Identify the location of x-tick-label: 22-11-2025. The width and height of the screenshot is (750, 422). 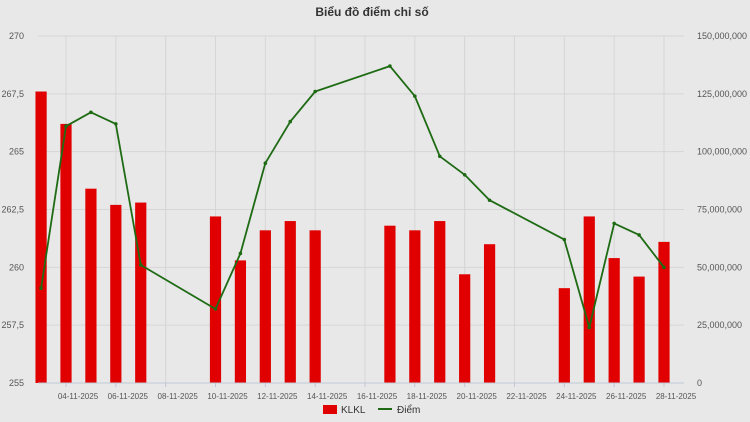
(526, 396).